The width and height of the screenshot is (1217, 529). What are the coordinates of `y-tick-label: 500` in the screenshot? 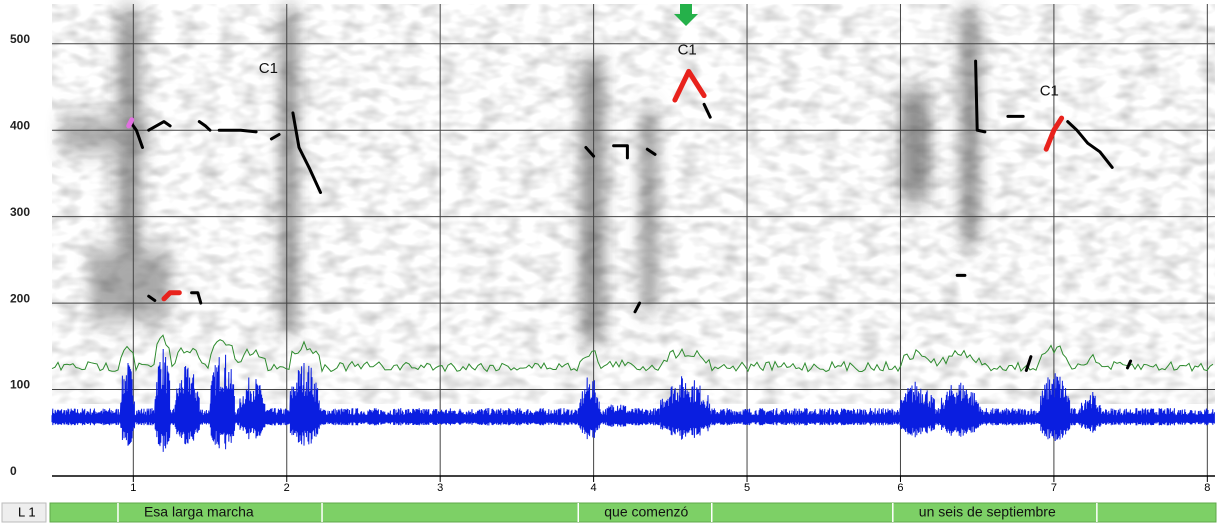 It's located at (20, 39).